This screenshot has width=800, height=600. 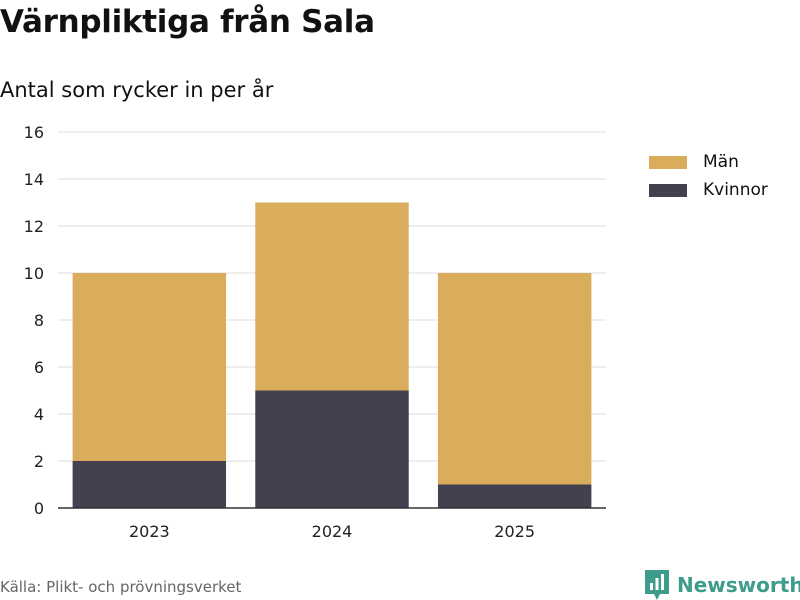 What do you see at coordinates (332, 531) in the screenshot?
I see `x-tick-label-2024: 2024` at bounding box center [332, 531].